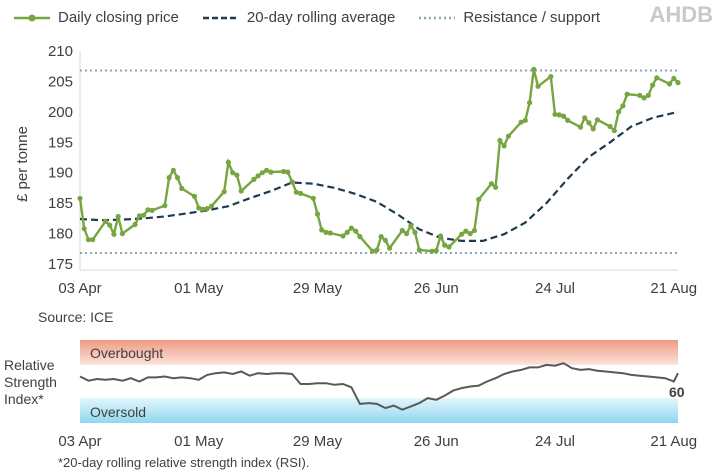 Image resolution: width=719 pixels, height=473 pixels. I want to click on legend-item-average: 20-day rolling average, so click(298, 17).